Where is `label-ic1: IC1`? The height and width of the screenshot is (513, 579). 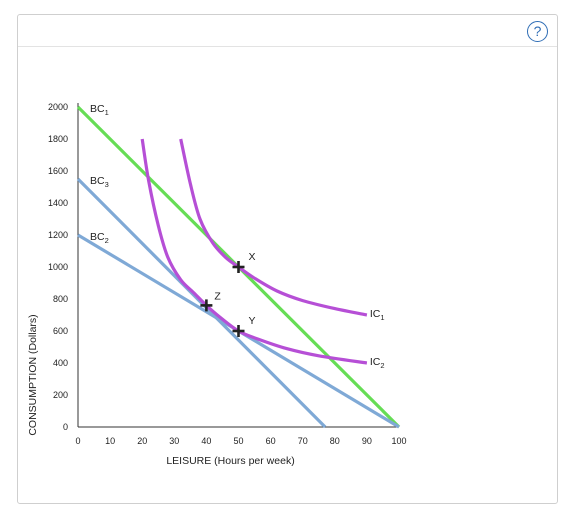
label-ic1: IC1 is located at coordinates (377, 315).